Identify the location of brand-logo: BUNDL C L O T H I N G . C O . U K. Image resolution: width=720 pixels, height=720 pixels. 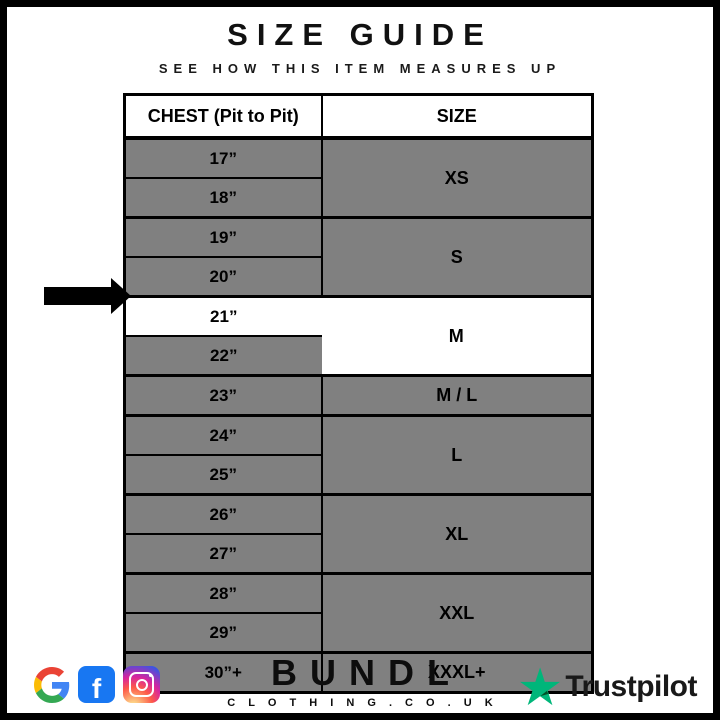
(360, 680).